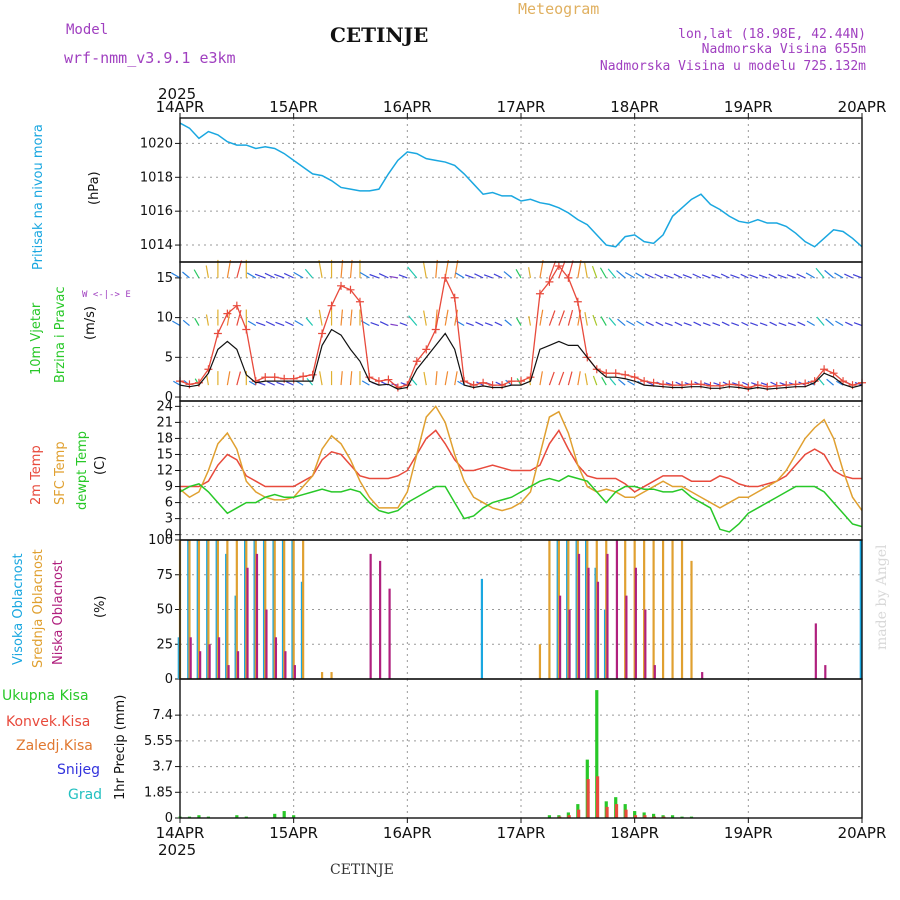 The height and width of the screenshot is (900, 900). What do you see at coordinates (634, 833) in the screenshot?
I see `x-label-bottom: 18APR` at bounding box center [634, 833].